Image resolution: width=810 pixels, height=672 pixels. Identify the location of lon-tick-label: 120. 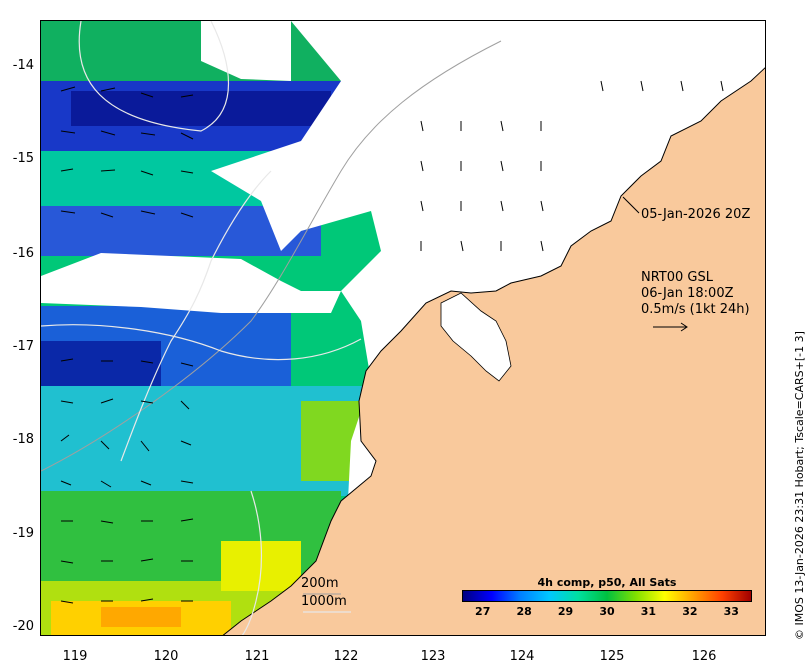
(166, 656).